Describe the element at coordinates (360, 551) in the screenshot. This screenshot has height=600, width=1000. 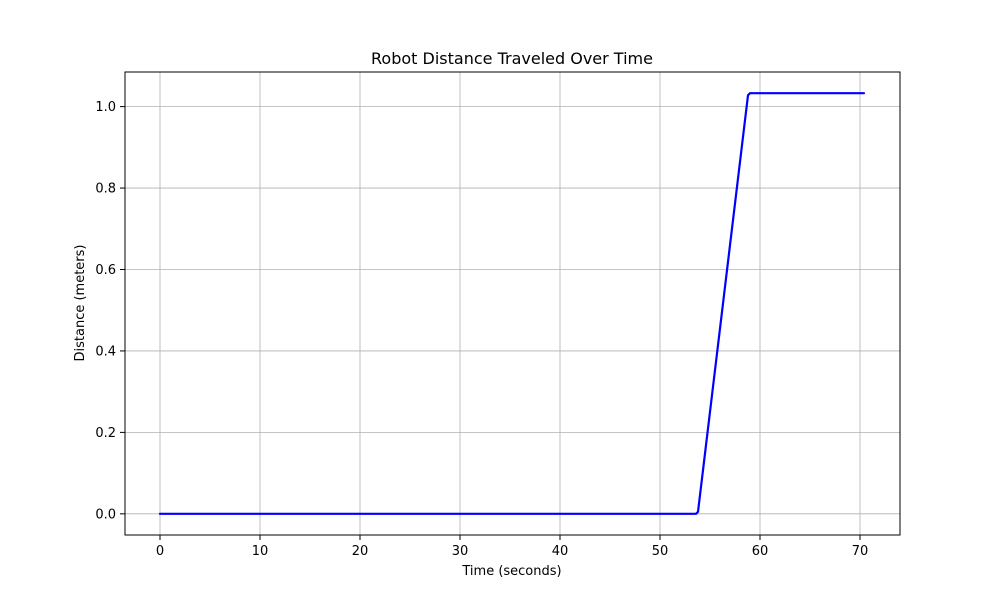
I see `x-tick-label: 20` at that location.